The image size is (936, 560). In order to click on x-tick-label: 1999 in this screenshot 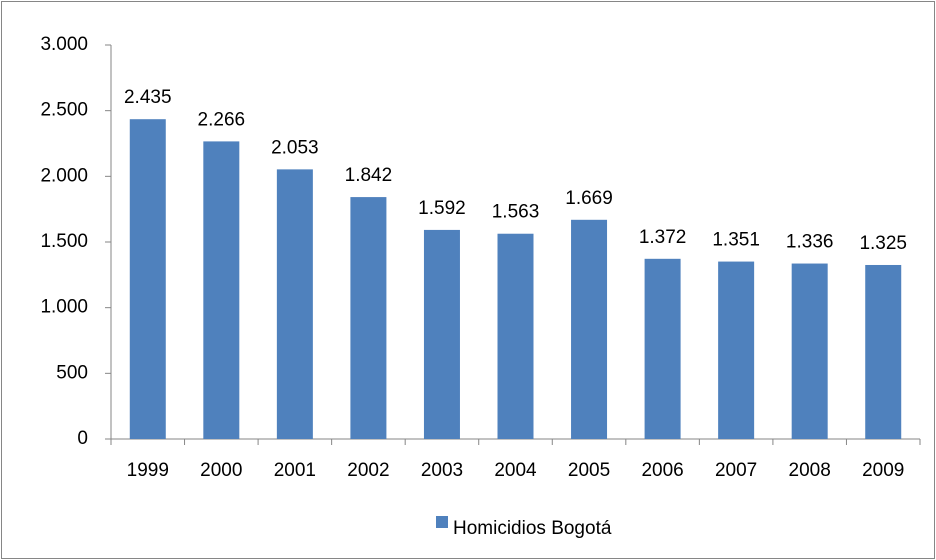, I will do `click(148, 470)`.